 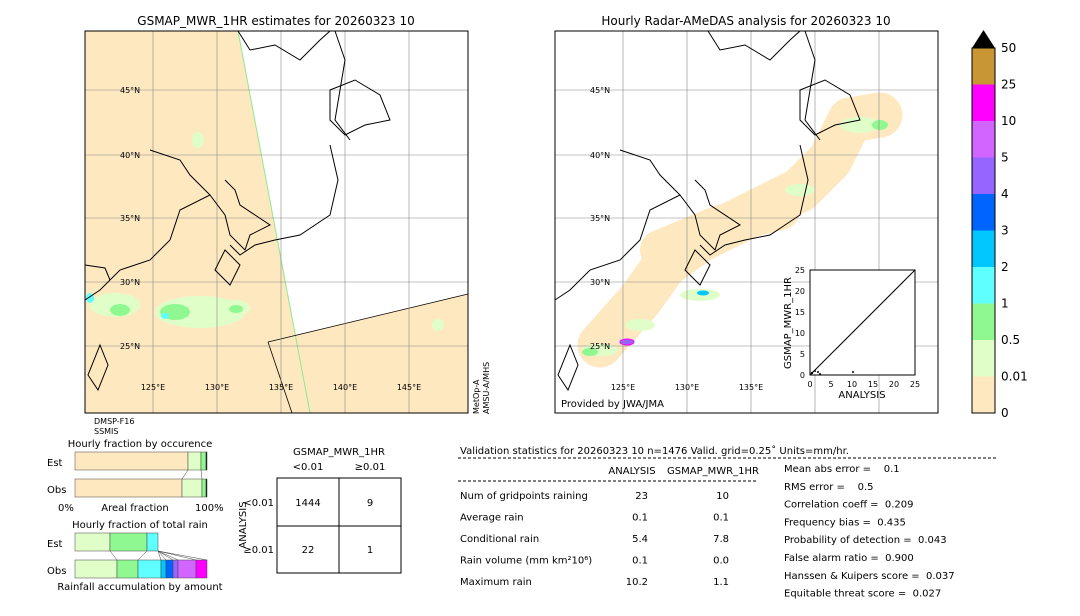 I want to click on inset-ytick: 5, so click(x=802, y=354).